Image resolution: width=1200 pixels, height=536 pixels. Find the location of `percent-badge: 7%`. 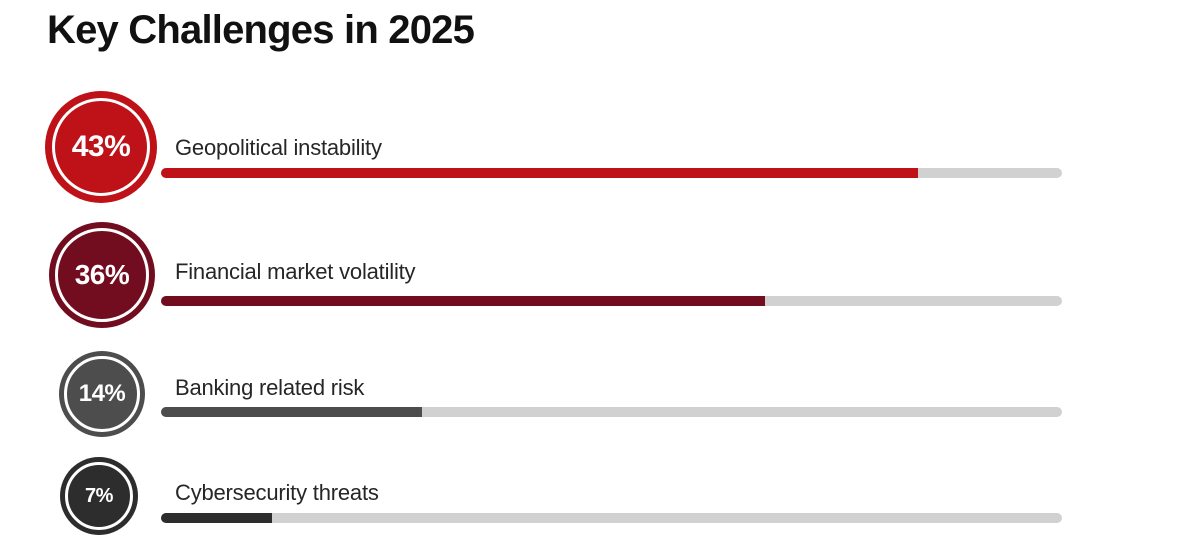

percent-badge: 7% is located at coordinates (99, 496).